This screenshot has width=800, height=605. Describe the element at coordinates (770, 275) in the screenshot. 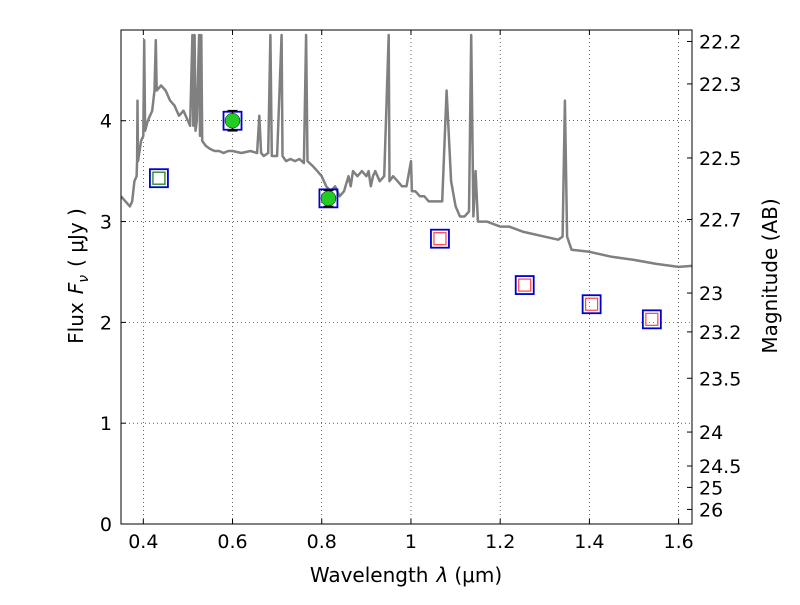

I see `y2-axis-label: Magnitude (AB)` at that location.